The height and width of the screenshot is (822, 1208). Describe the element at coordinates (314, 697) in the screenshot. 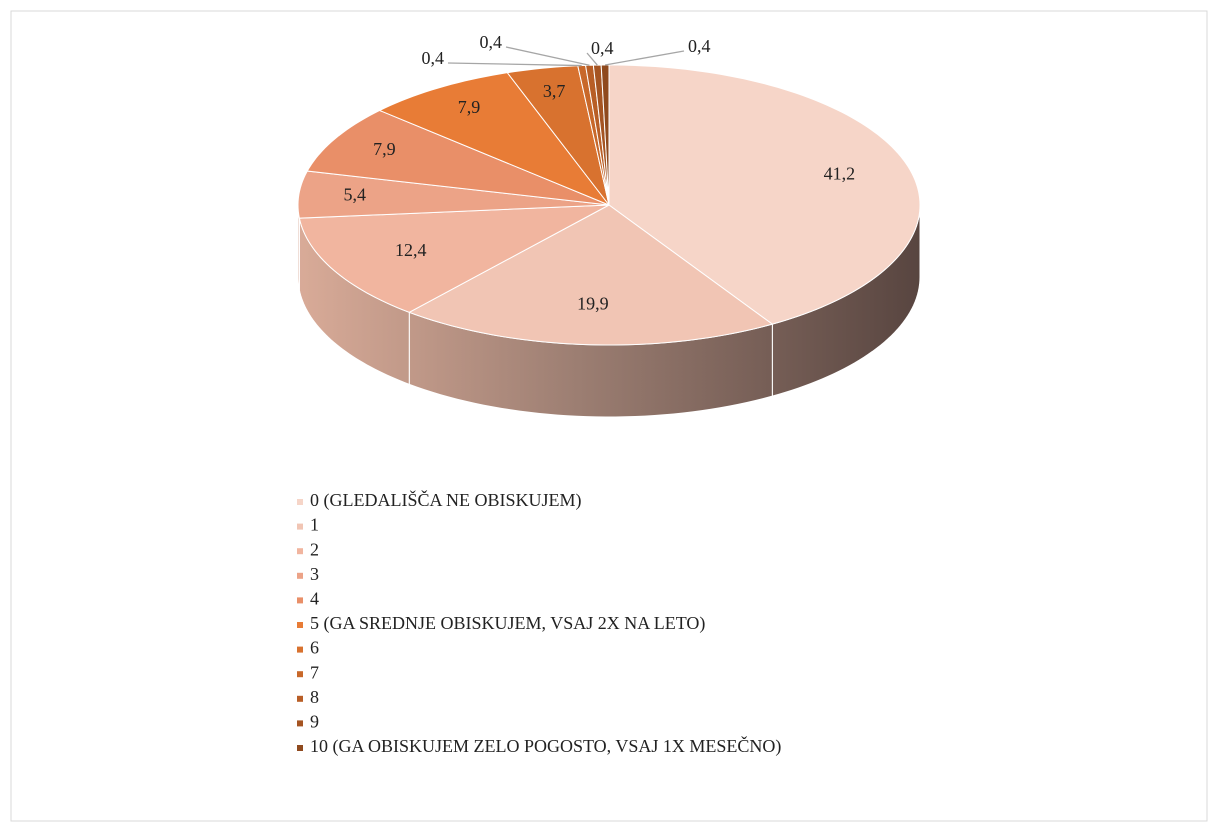

I see `legend-label: 8` at that location.